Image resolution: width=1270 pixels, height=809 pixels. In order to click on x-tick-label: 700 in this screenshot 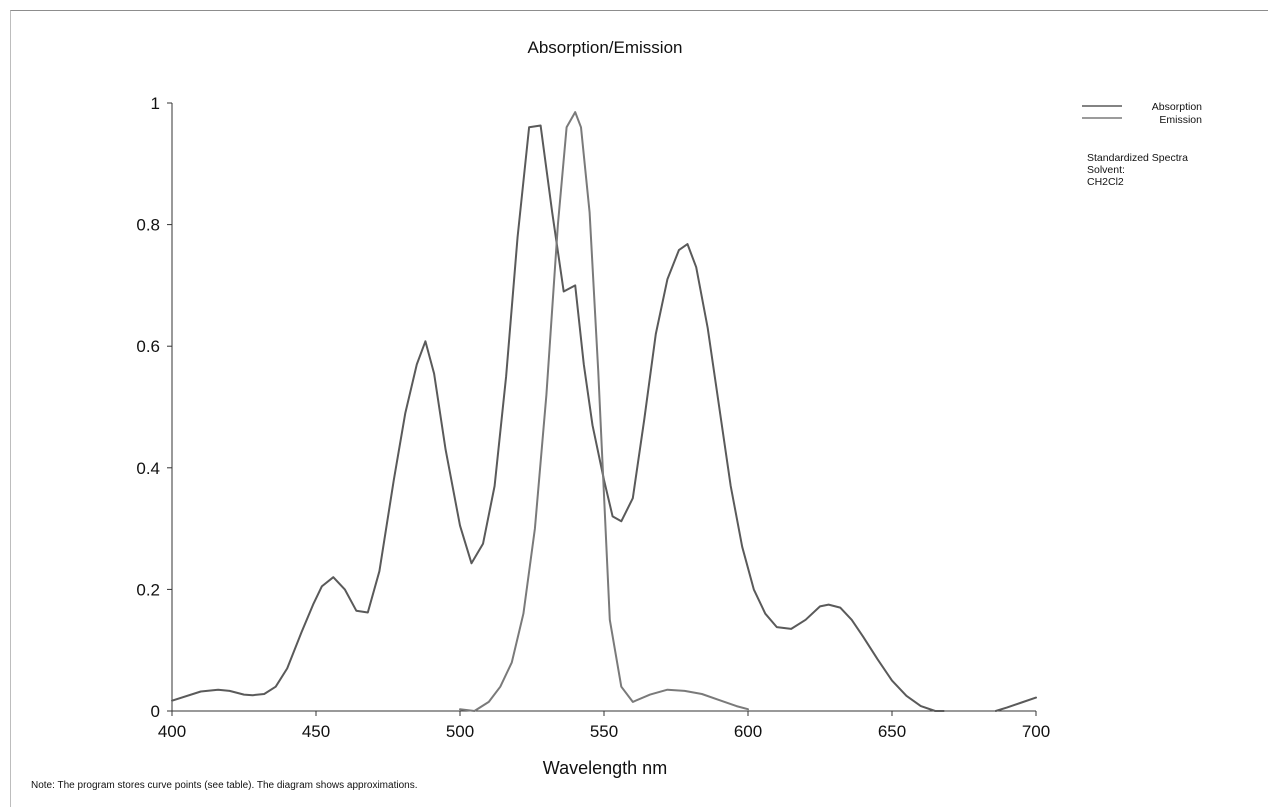, I will do `click(1036, 731)`.